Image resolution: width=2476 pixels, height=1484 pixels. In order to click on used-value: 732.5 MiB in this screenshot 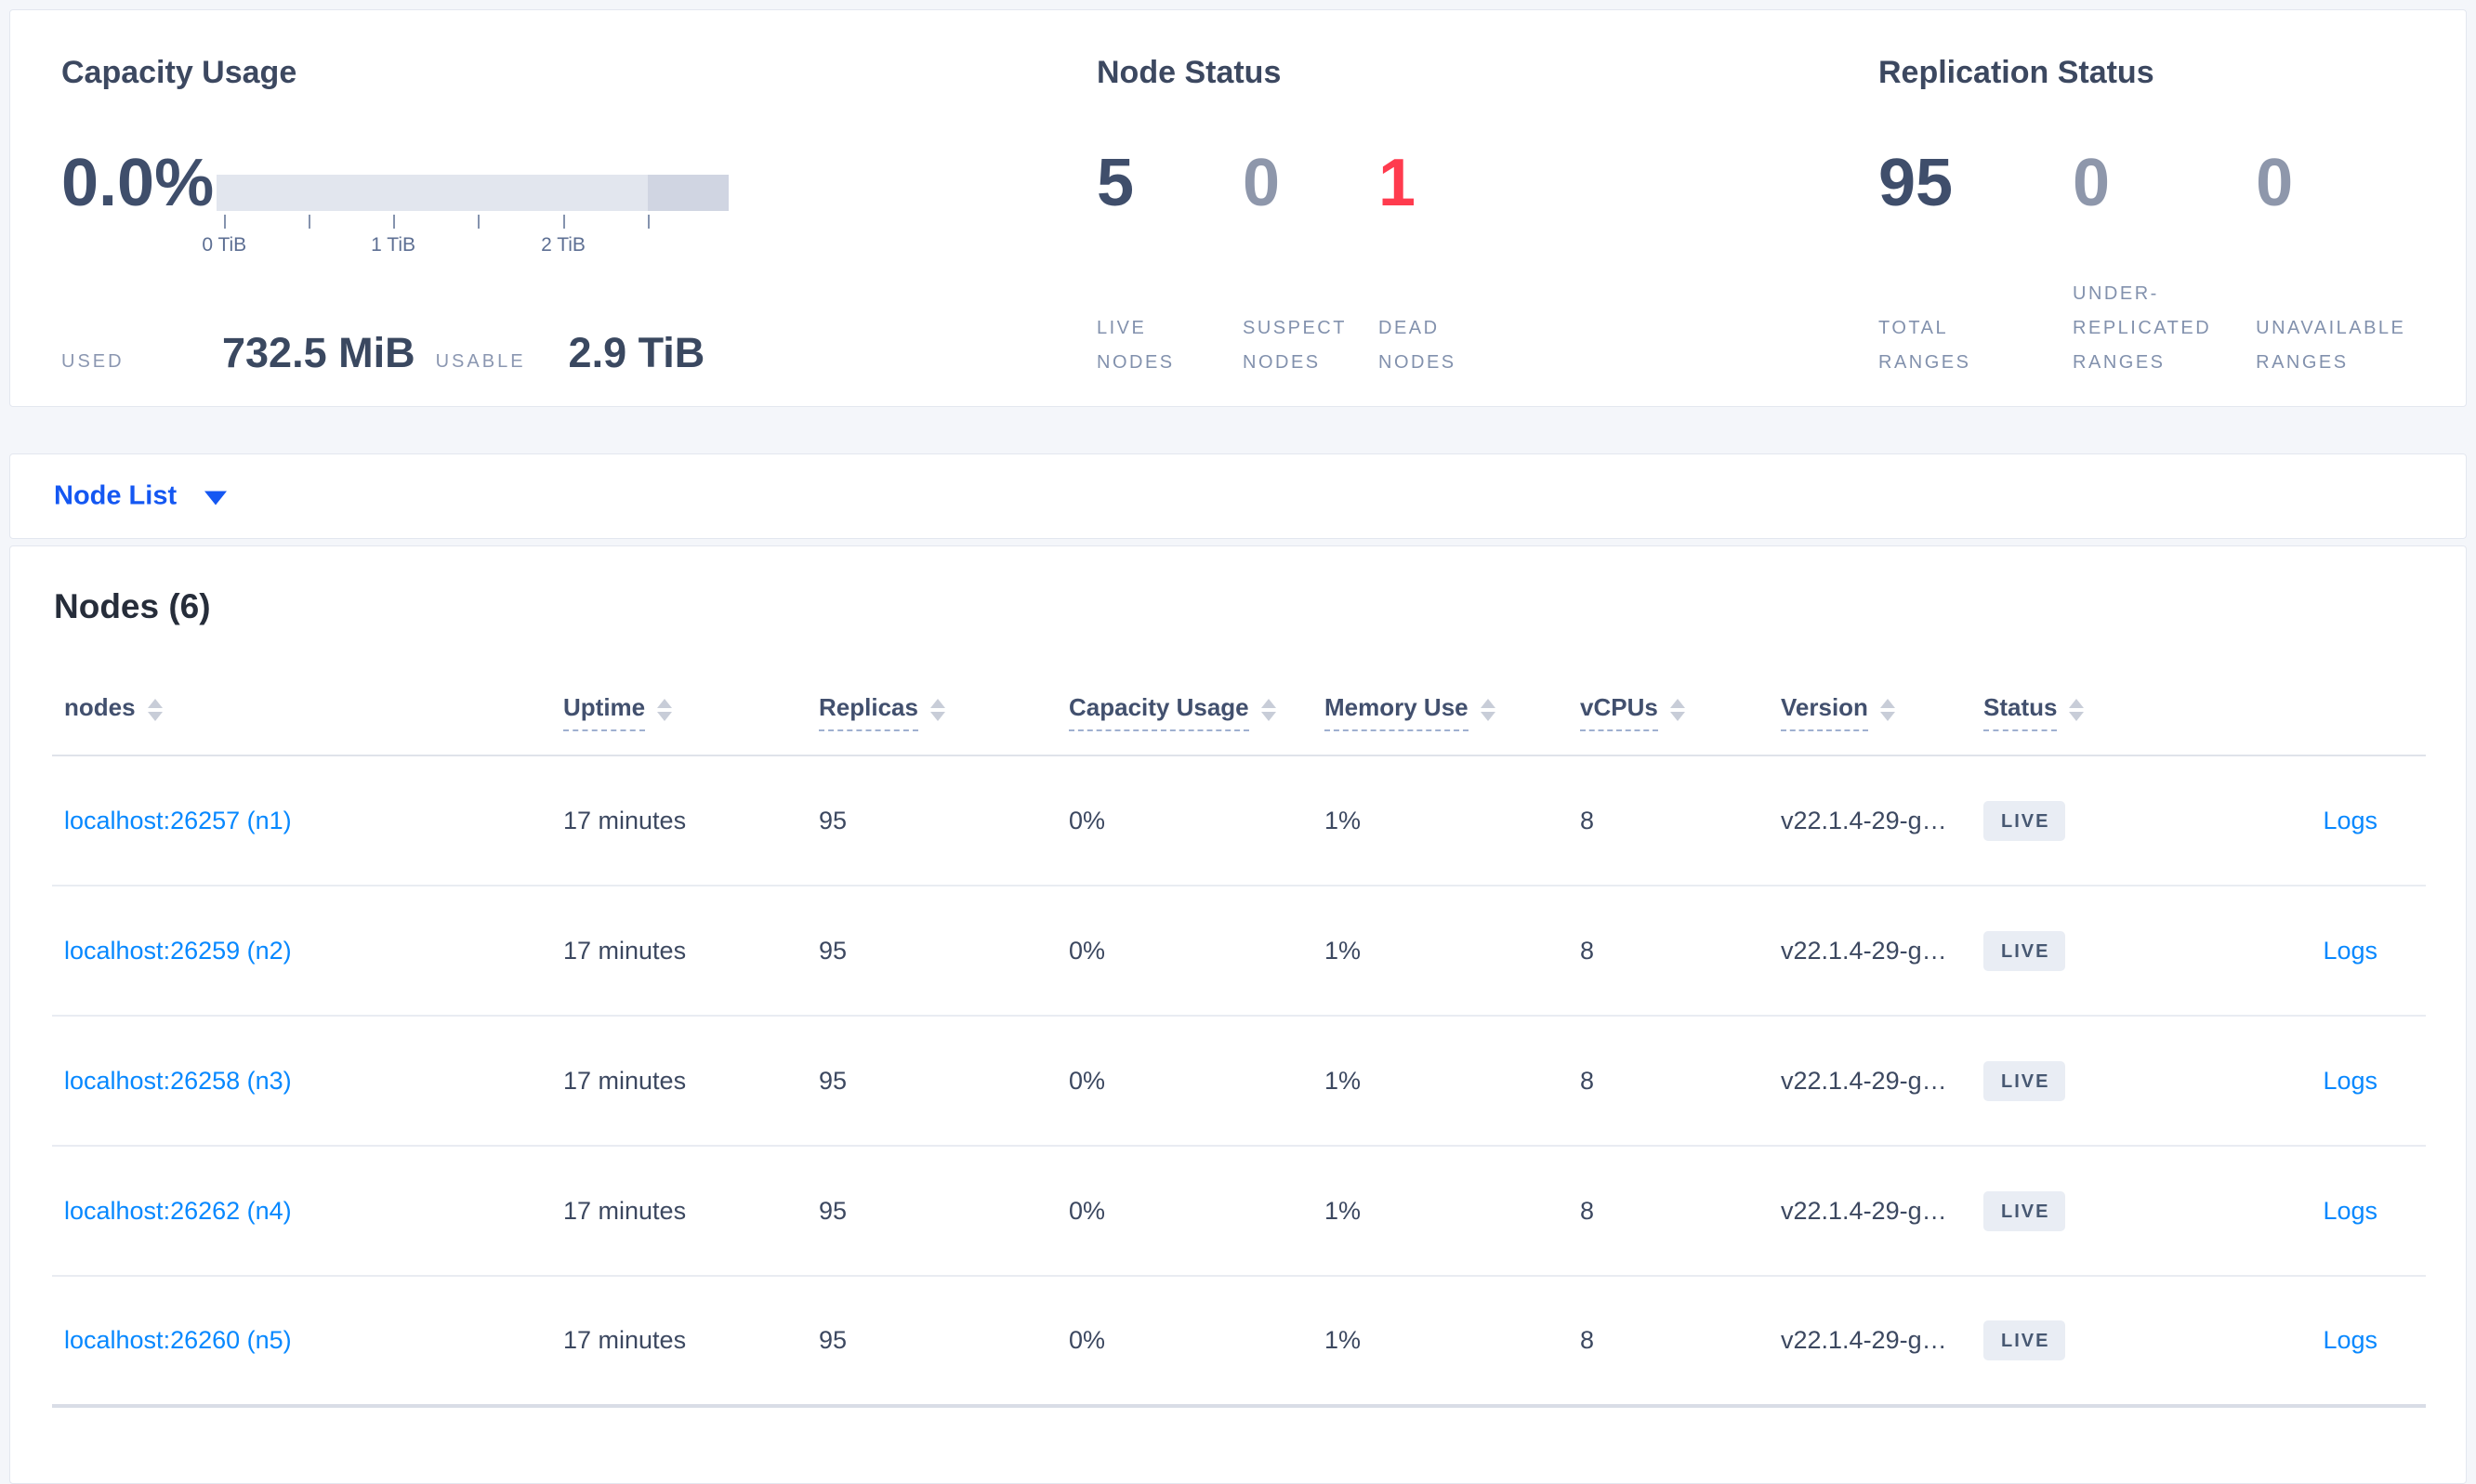, I will do `click(318, 353)`.